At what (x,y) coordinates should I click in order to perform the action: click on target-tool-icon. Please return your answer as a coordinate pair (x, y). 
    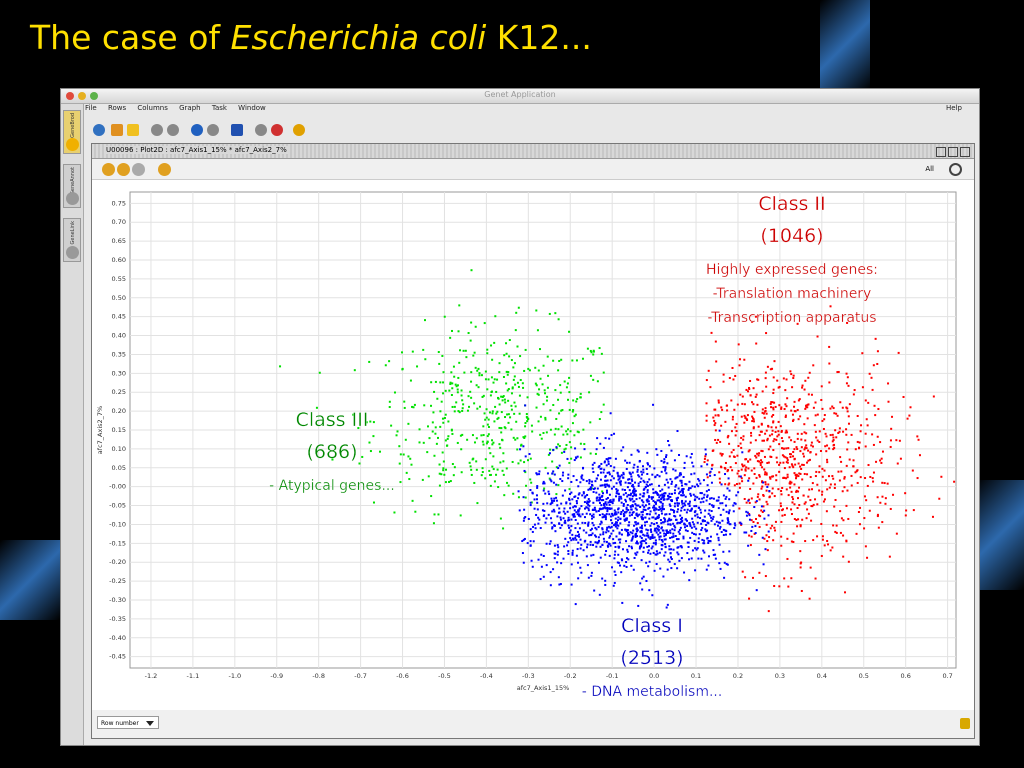
    Looking at the image, I should click on (164, 169).